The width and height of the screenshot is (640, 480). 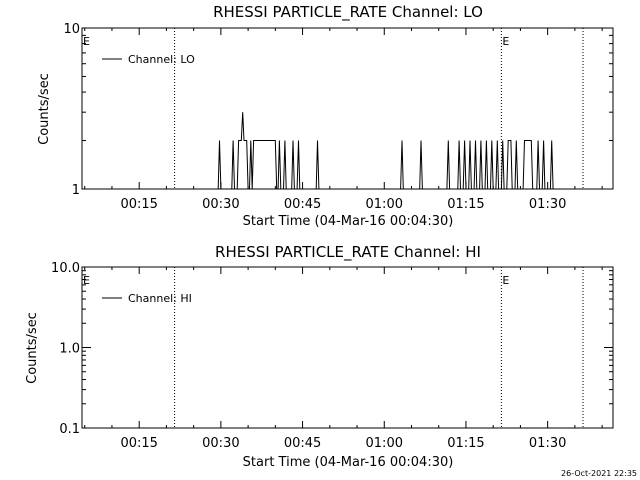 I want to click on chart-title: RHESSI PARTICLE_RATE Channel: HI, so click(x=348, y=252).